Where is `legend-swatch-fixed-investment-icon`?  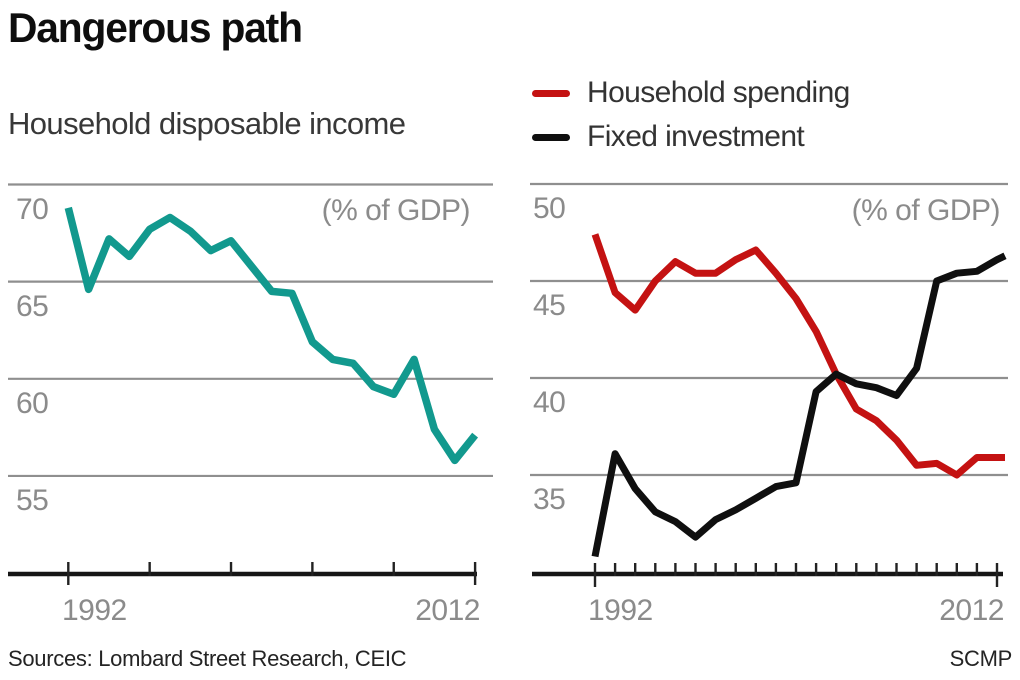
legend-swatch-fixed-investment-icon is located at coordinates (551, 137).